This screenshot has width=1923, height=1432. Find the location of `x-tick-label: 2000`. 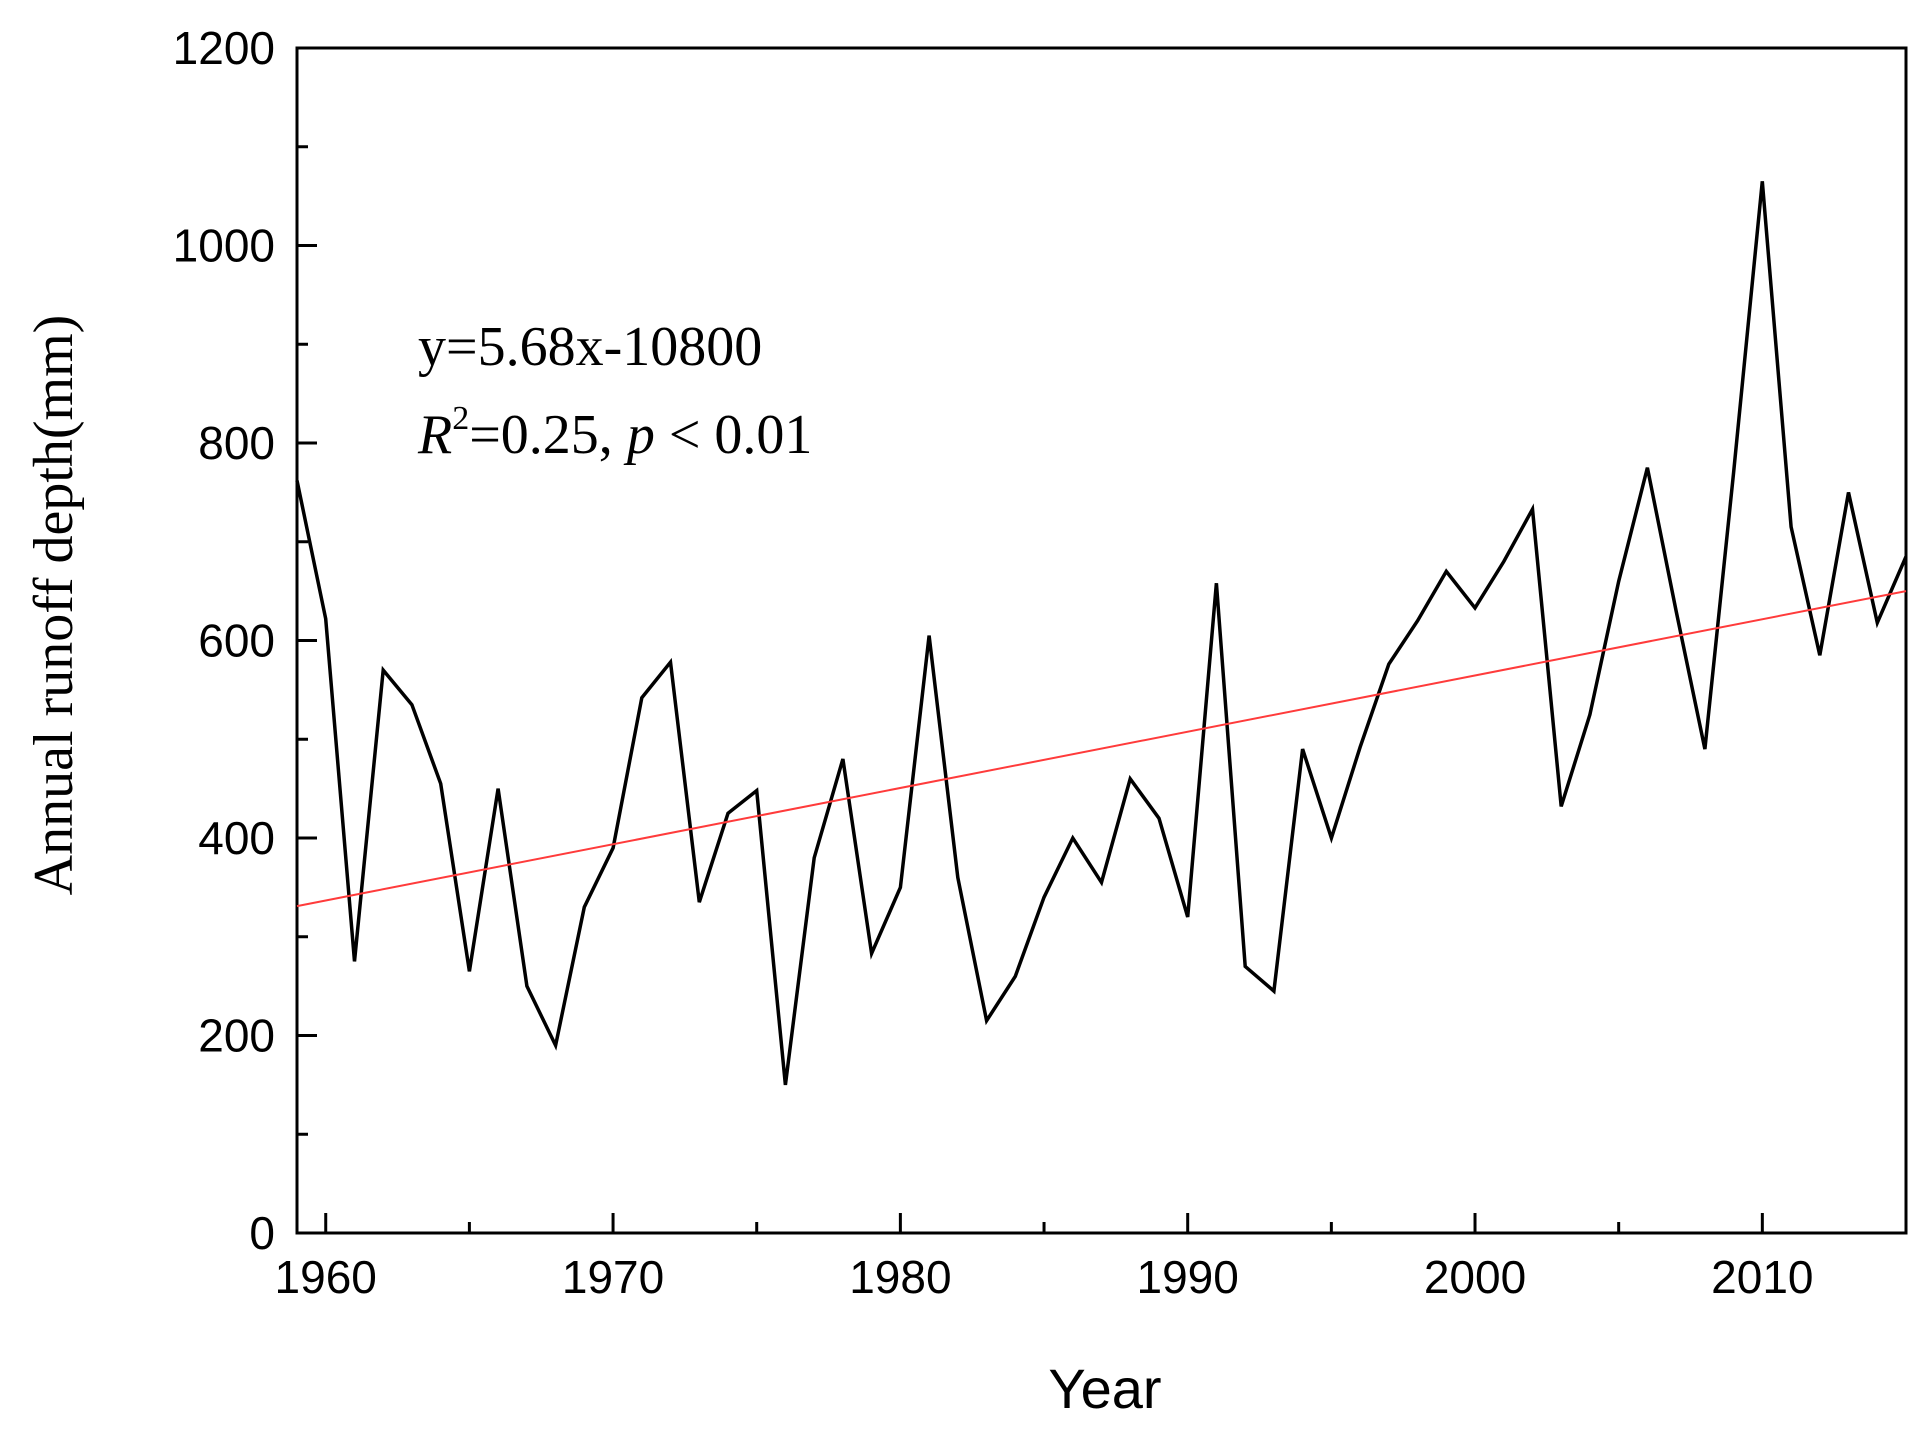

x-tick-label: 2000 is located at coordinates (1475, 1277).